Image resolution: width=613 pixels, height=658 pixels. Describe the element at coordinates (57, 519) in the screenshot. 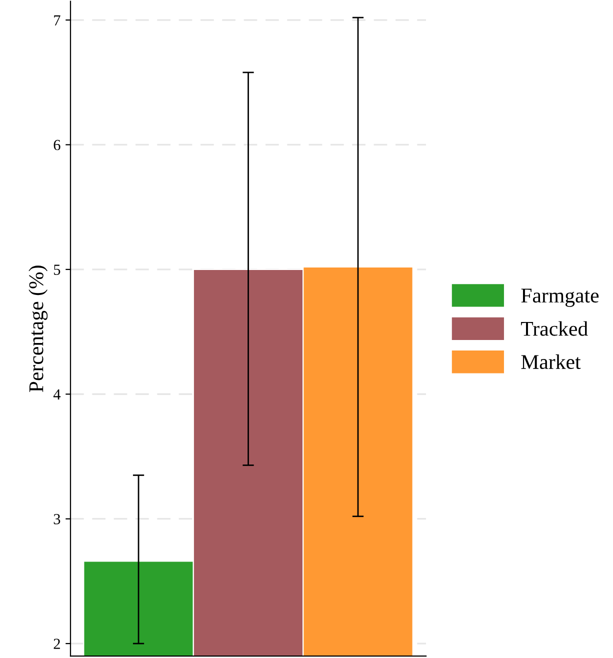

I see `y-tick-label: 3` at that location.